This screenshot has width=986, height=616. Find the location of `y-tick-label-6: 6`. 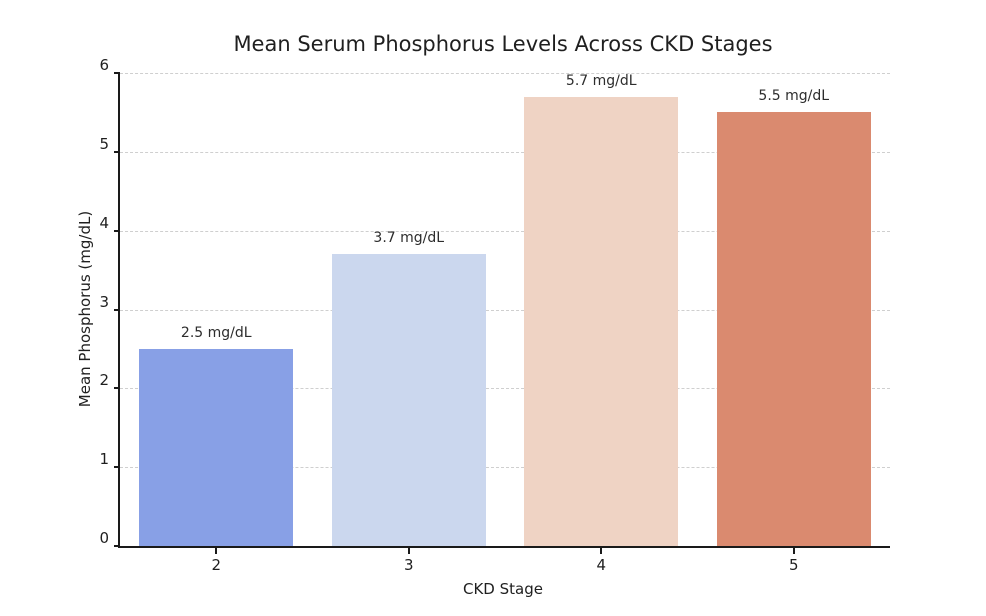

y-tick-label-6: 6 is located at coordinates (104, 65).